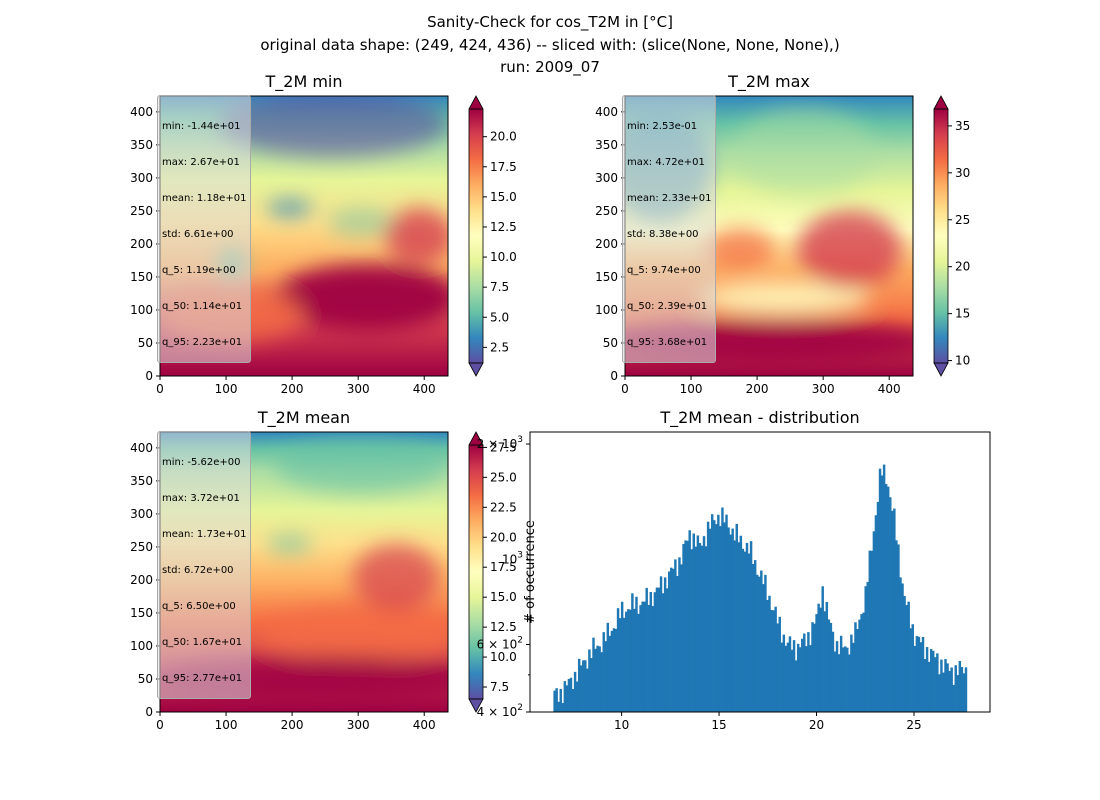  Describe the element at coordinates (823, 389) in the screenshot. I see `x-tick-label: 300` at that location.